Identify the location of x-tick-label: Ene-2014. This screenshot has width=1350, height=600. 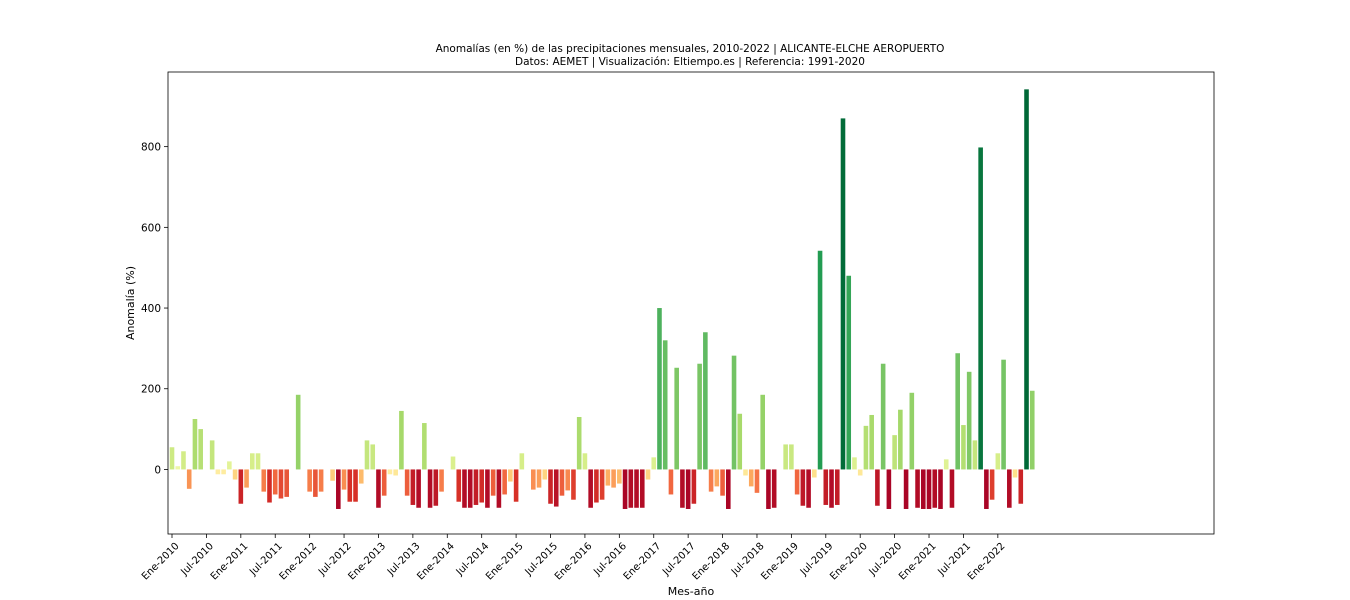
(436, 562).